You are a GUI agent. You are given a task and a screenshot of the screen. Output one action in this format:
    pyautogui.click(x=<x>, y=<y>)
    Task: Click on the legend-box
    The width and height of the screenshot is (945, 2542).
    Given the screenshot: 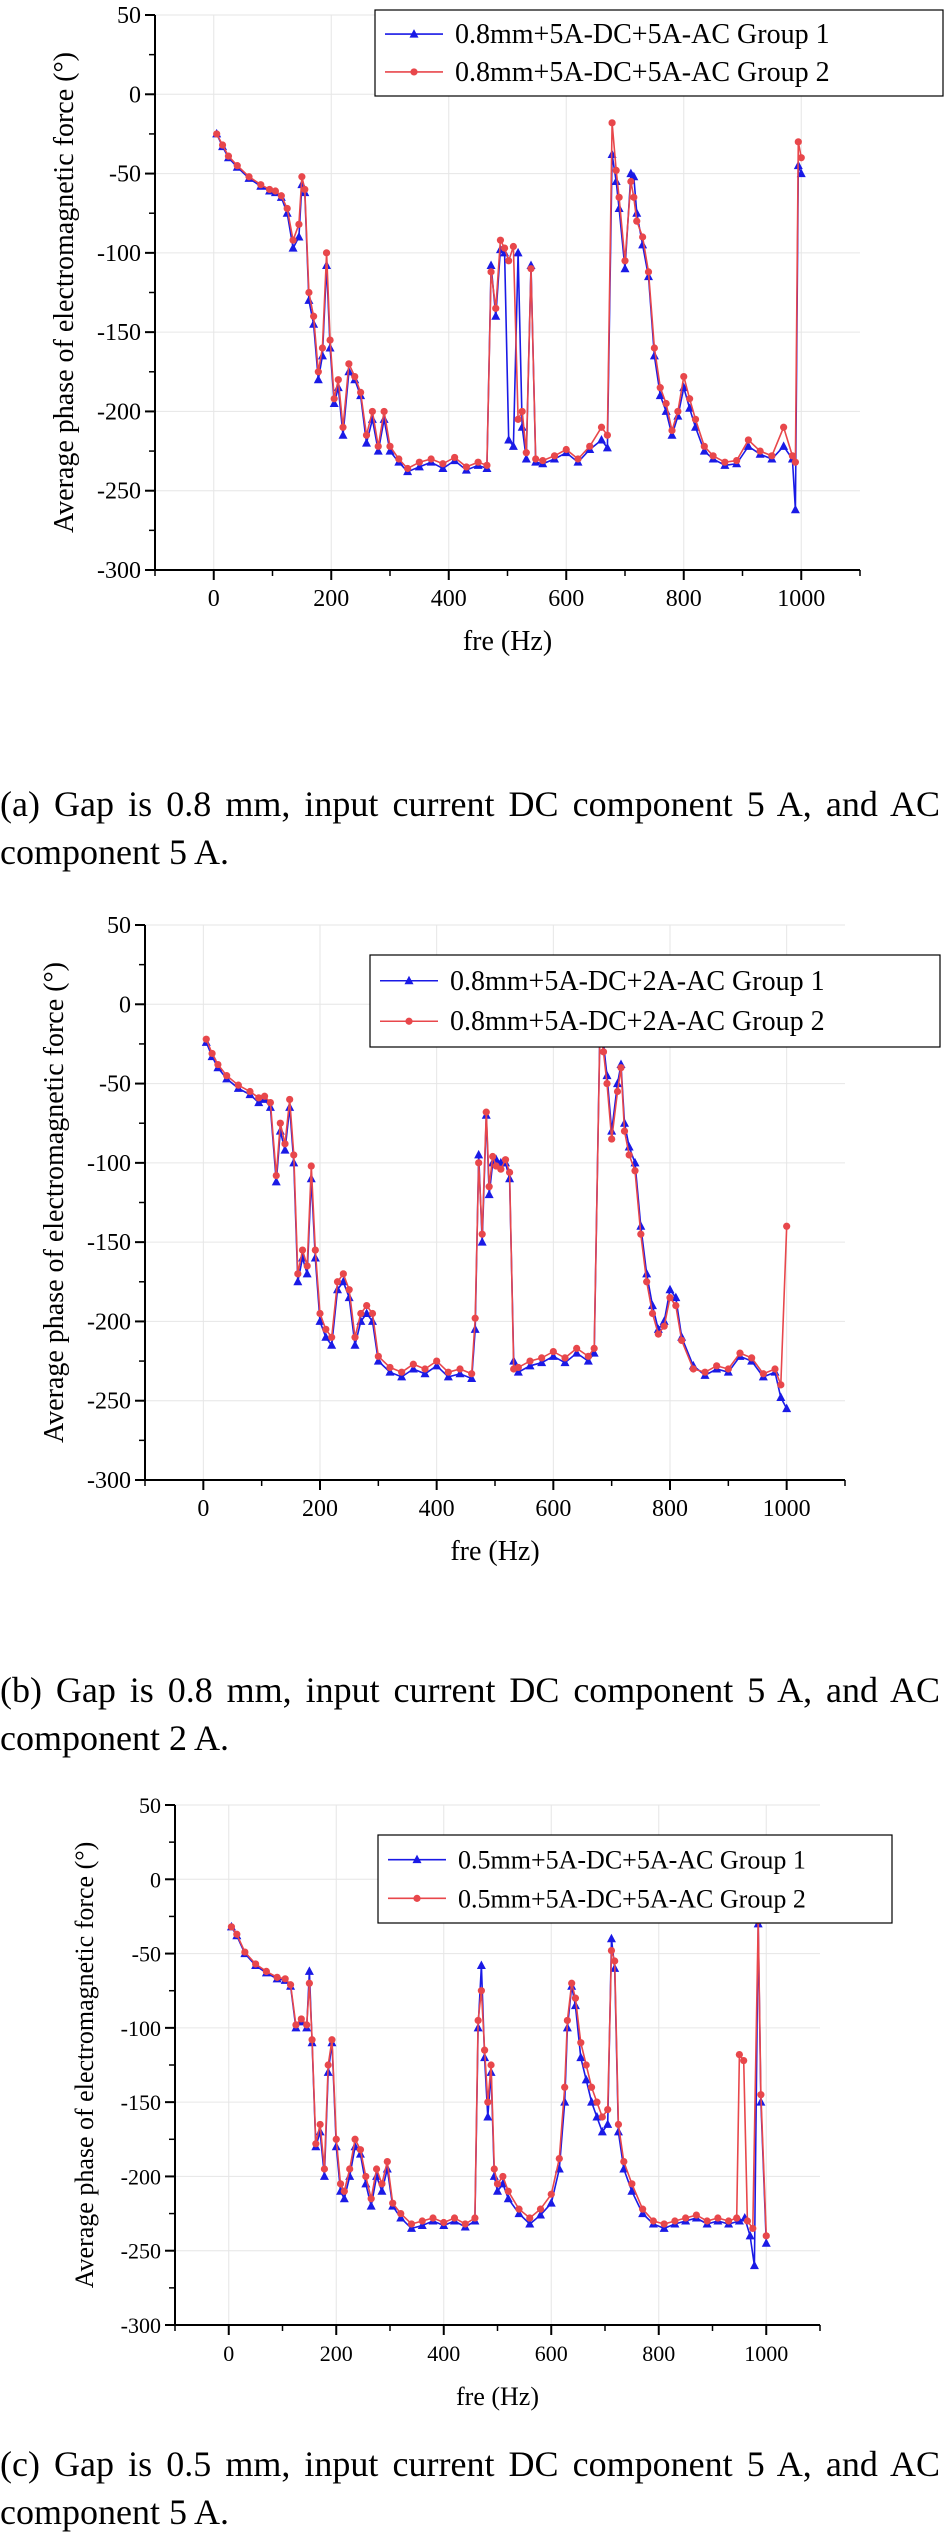 What is the action you would take?
    pyautogui.click(x=655, y=1001)
    